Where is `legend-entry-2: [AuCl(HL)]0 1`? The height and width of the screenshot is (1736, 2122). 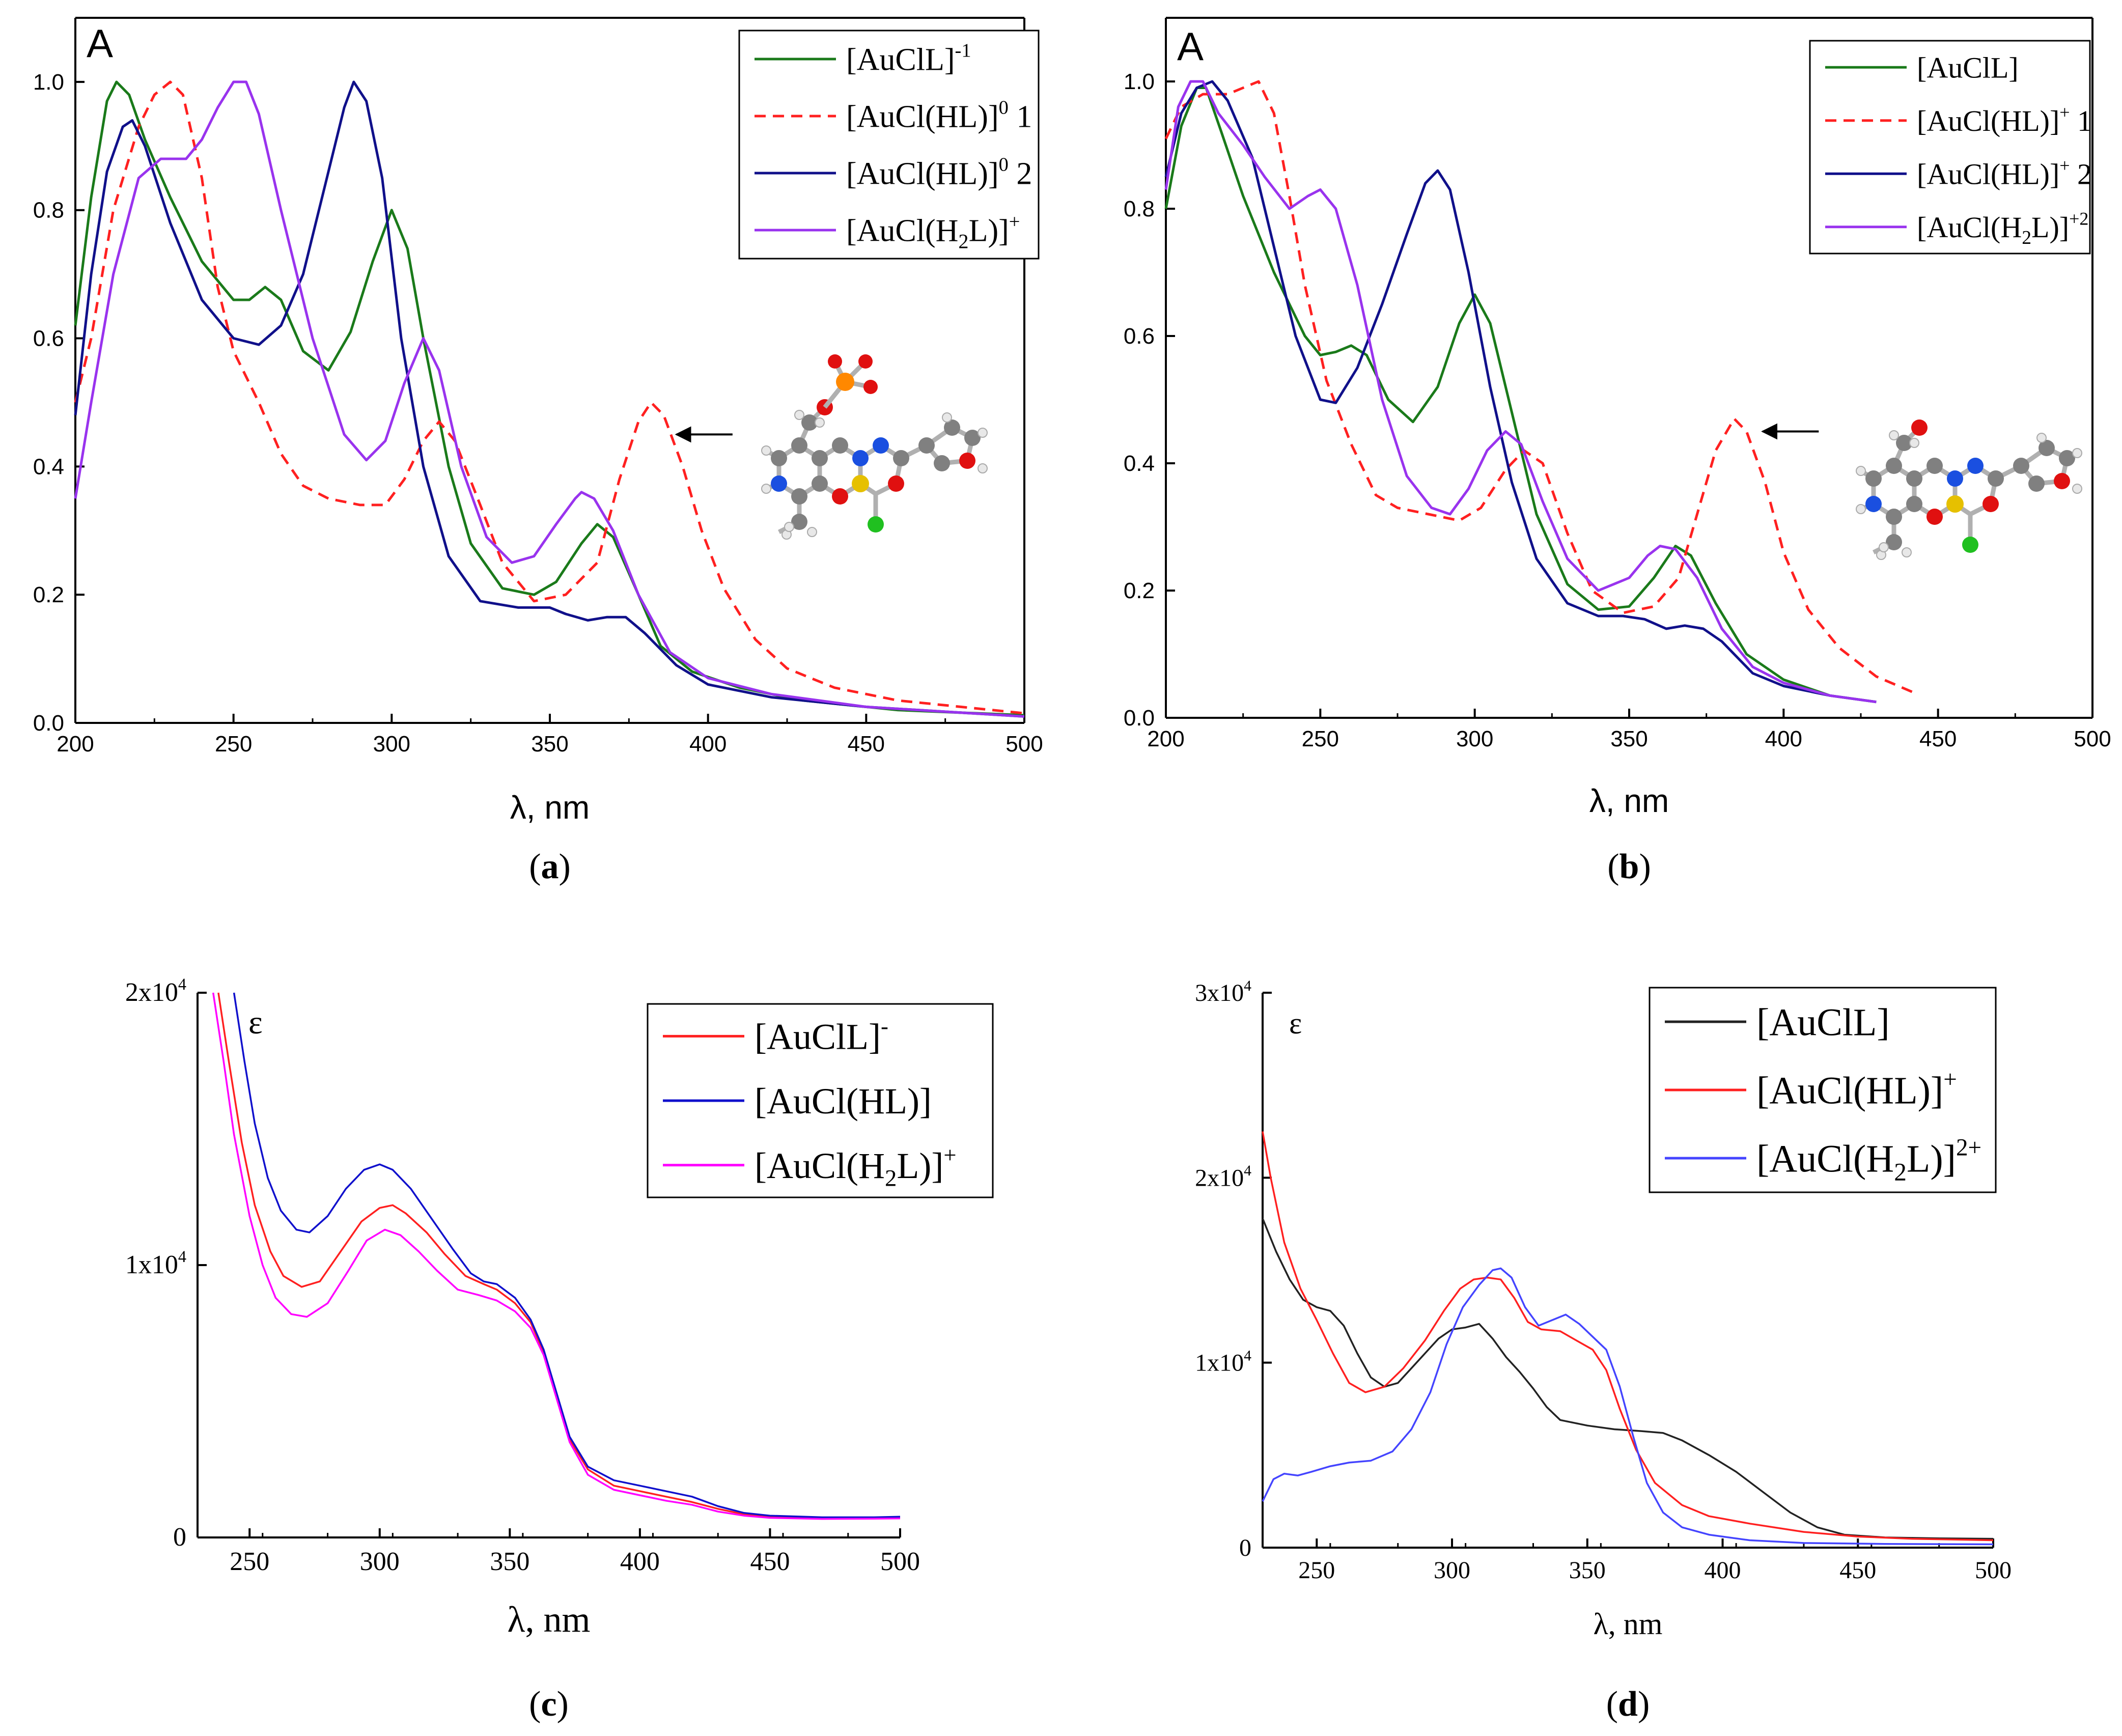
legend-entry-2: [AuCl(HL)]0 1 is located at coordinates (939, 115).